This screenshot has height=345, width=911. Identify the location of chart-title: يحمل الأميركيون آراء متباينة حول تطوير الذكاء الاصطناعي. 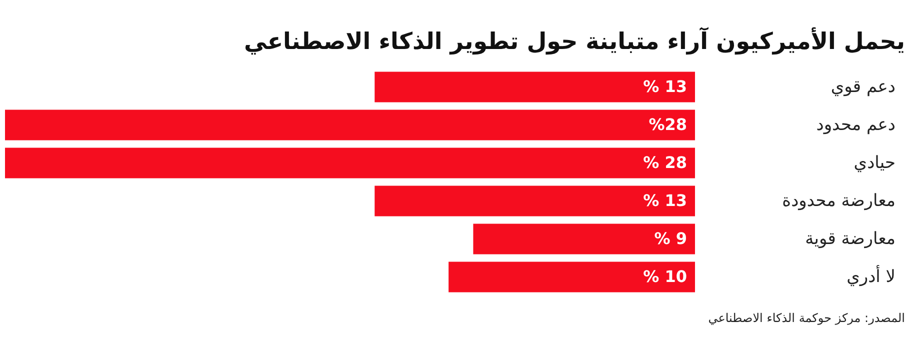
(574, 41).